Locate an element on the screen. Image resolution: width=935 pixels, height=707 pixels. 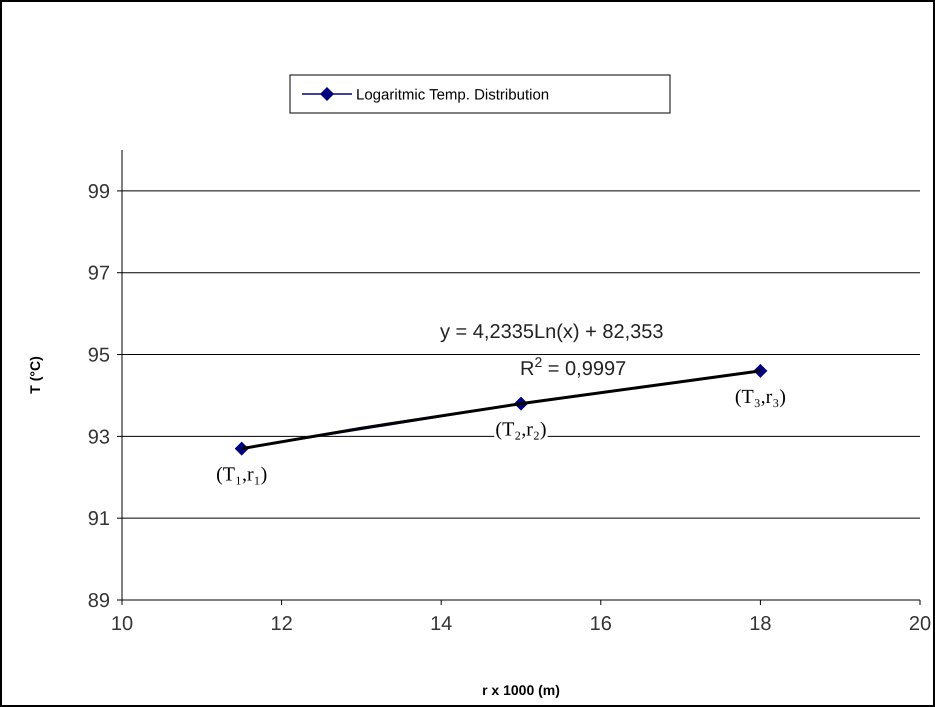
y-tick-label: 99 is located at coordinates (99, 191).